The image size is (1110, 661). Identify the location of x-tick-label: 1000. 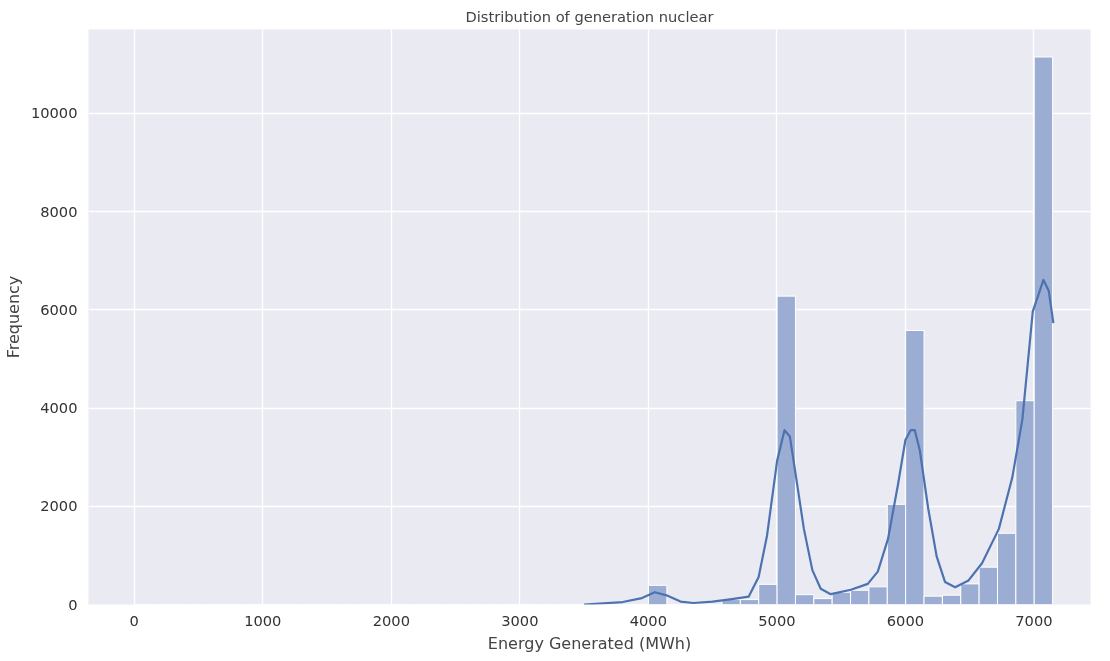
(263, 620).